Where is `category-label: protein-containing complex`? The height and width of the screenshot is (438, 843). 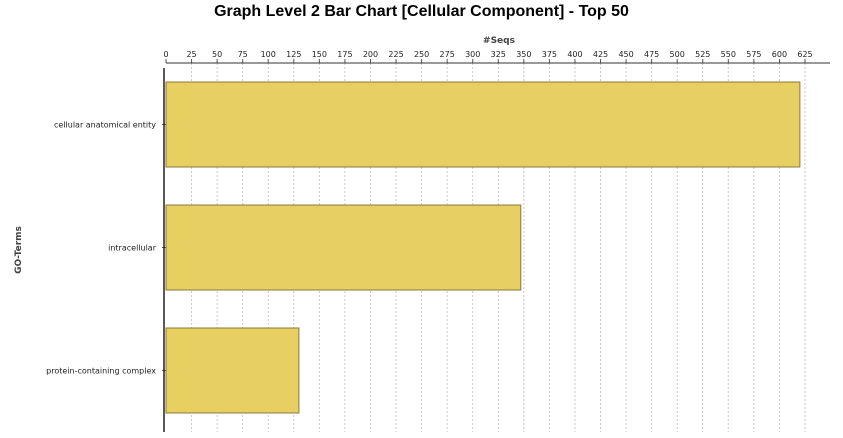 category-label: protein-containing complex is located at coordinates (101, 371).